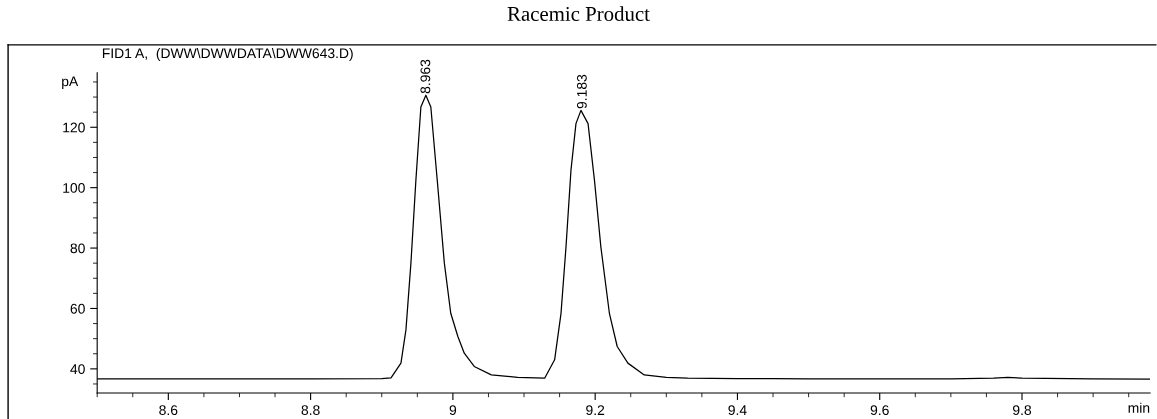 The height and width of the screenshot is (419, 1157). I want to click on x-tick-label: 9.4, so click(737, 410).